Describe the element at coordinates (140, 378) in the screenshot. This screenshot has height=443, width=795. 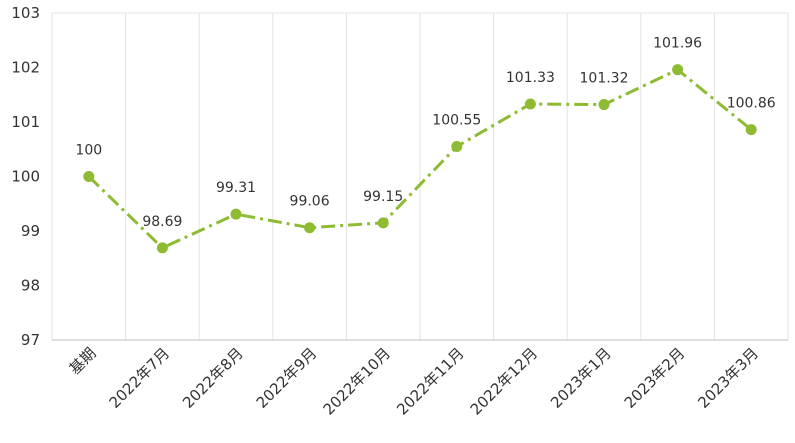
I see `x-tick-label: 2022年7月` at that location.